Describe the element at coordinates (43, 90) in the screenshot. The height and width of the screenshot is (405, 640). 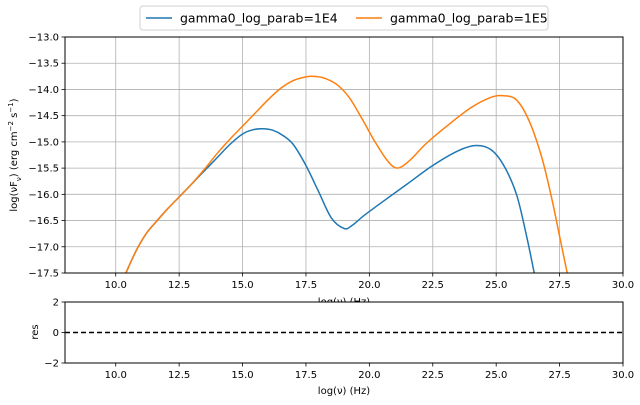
I see `sed-y-tick-label-7: −14.0` at that location.